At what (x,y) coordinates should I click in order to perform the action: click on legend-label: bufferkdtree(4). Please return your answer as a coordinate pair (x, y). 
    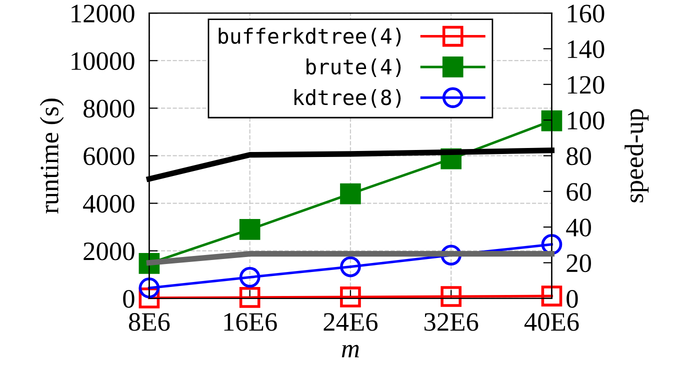
    Looking at the image, I should click on (309, 37).